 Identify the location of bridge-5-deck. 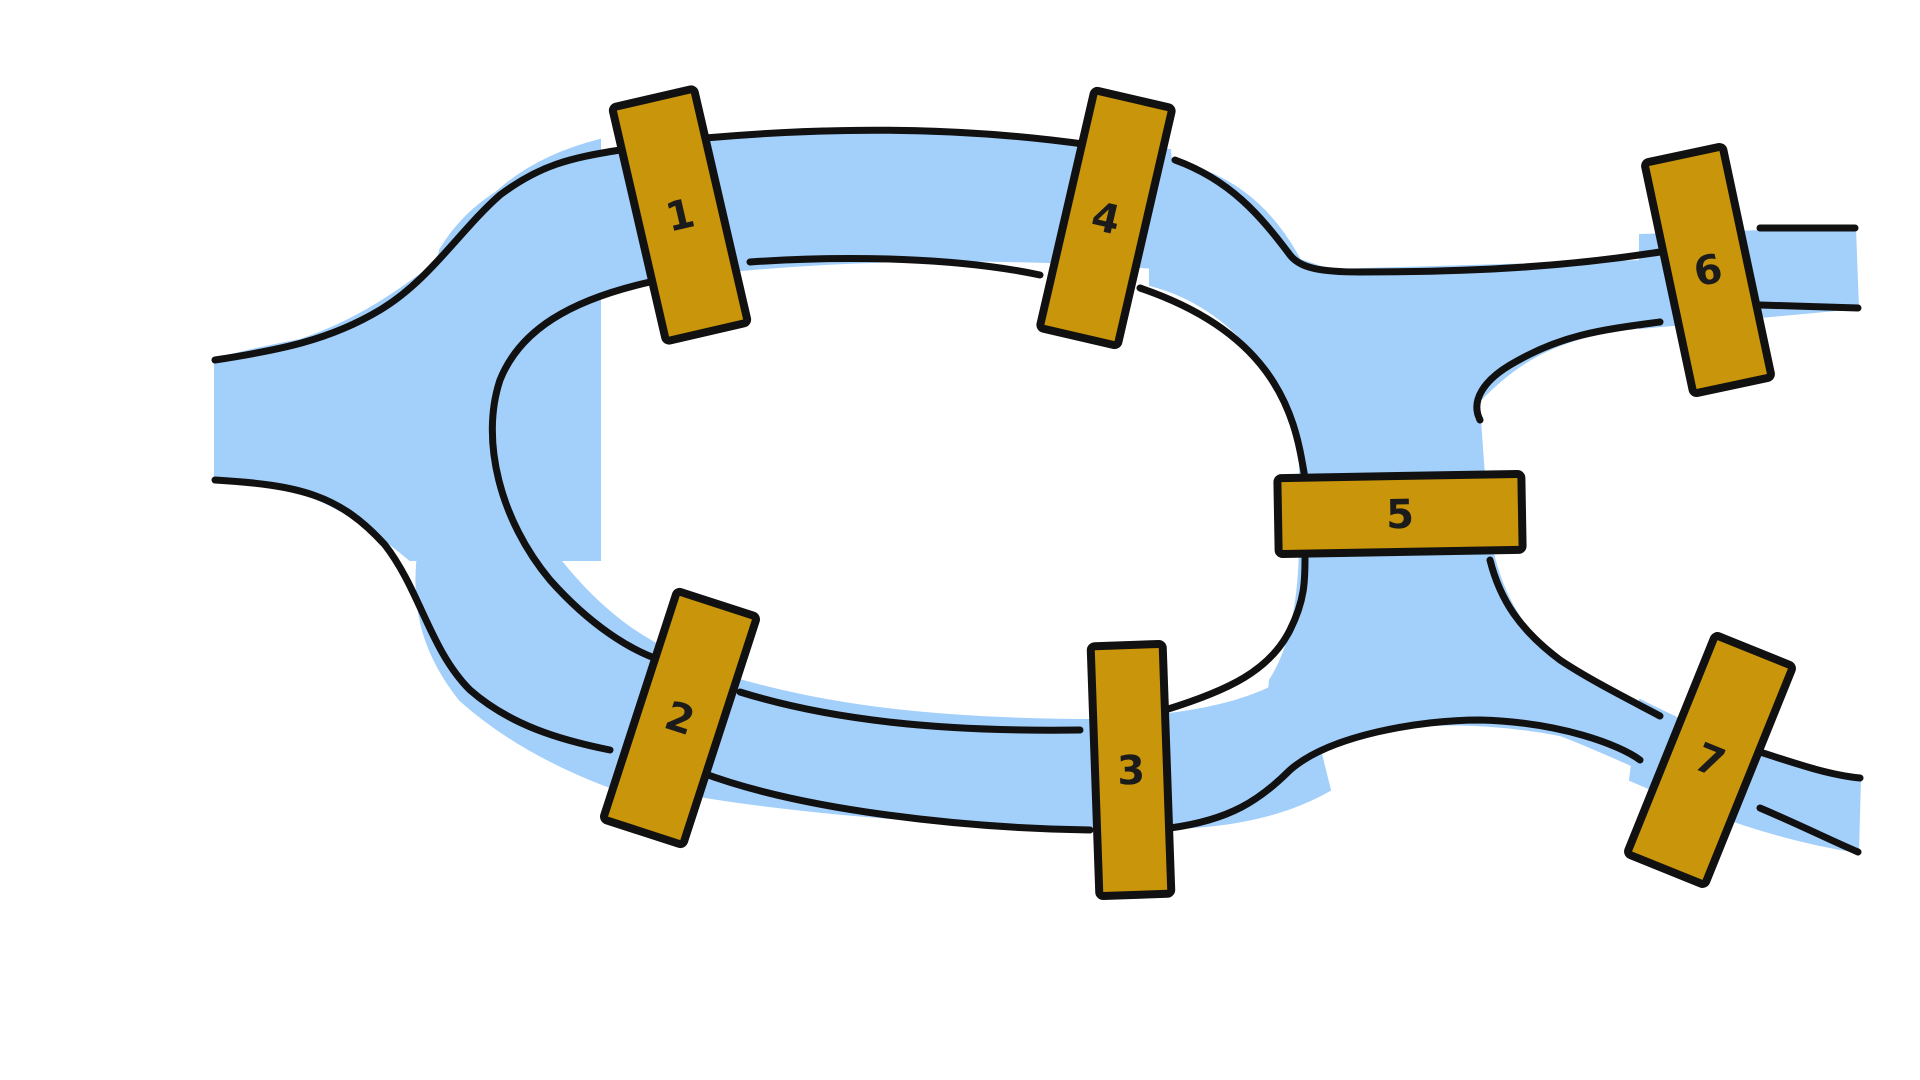
(1400, 514).